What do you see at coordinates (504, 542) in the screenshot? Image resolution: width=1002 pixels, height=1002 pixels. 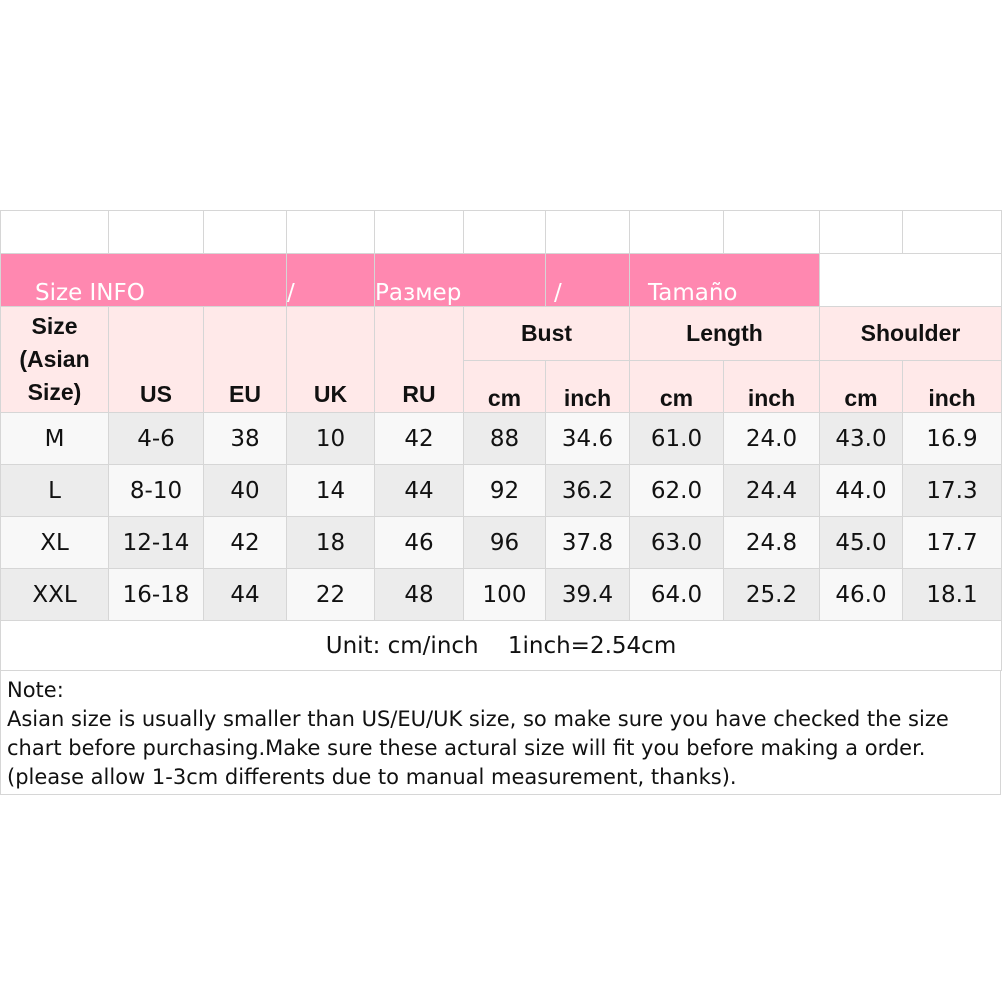 I see `table-cell: 96` at bounding box center [504, 542].